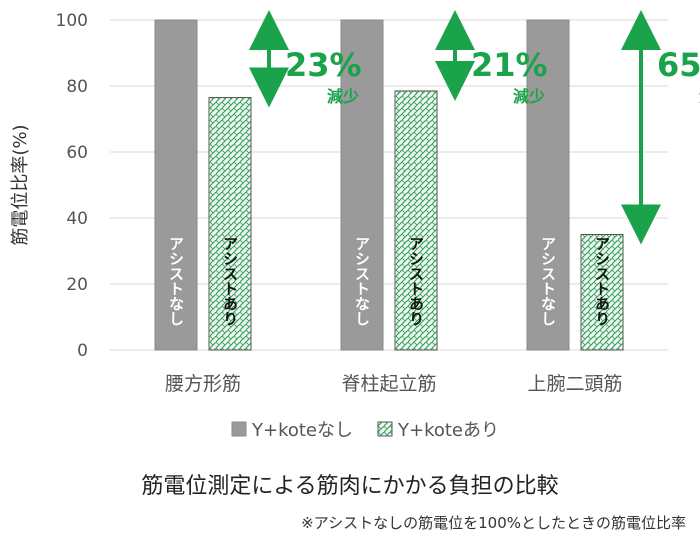  What do you see at coordinates (77, 219) in the screenshot?
I see `y-tick-label: 40` at bounding box center [77, 219].